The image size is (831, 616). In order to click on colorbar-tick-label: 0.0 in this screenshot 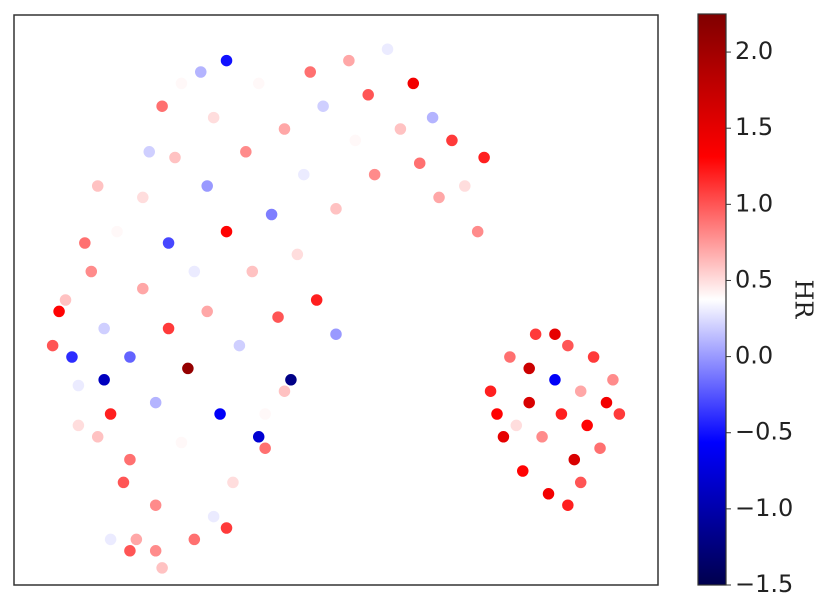, I will do `click(754, 356)`.